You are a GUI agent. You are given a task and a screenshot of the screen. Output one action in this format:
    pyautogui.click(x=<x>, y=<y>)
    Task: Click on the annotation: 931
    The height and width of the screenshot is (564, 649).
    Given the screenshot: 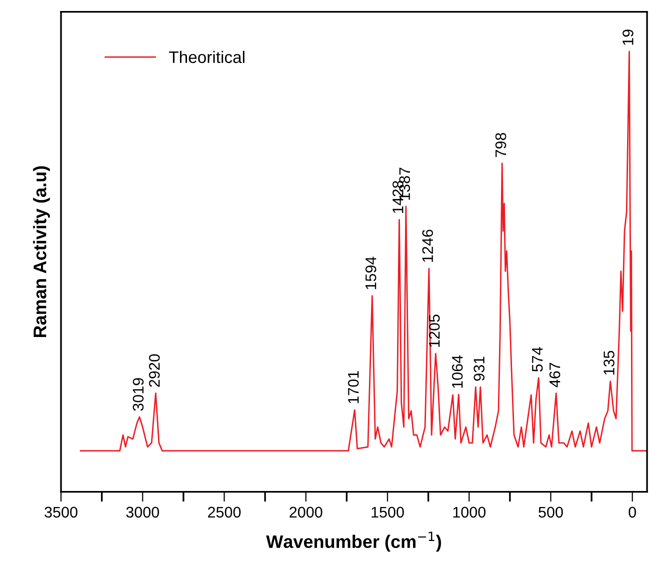 What is the action you would take?
    pyautogui.click(x=479, y=368)
    